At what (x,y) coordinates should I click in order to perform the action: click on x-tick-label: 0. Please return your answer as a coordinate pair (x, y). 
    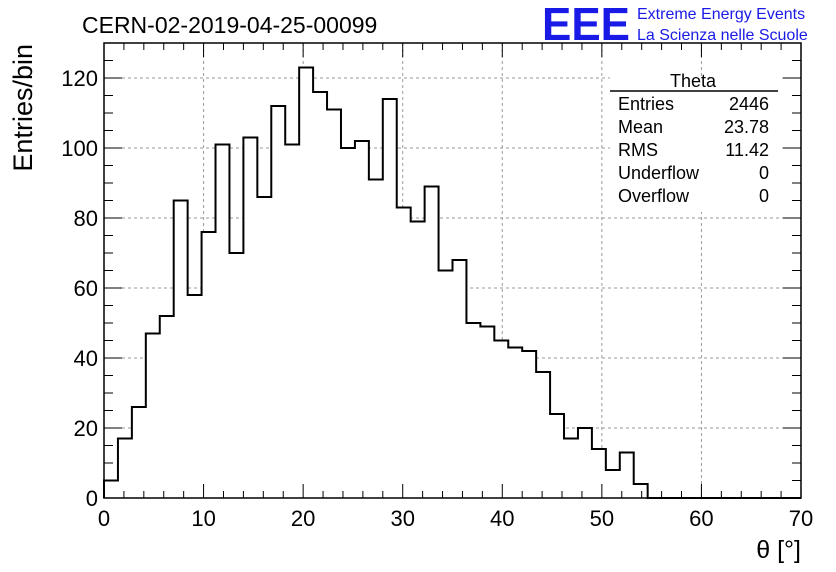
    Looking at the image, I should click on (104, 518).